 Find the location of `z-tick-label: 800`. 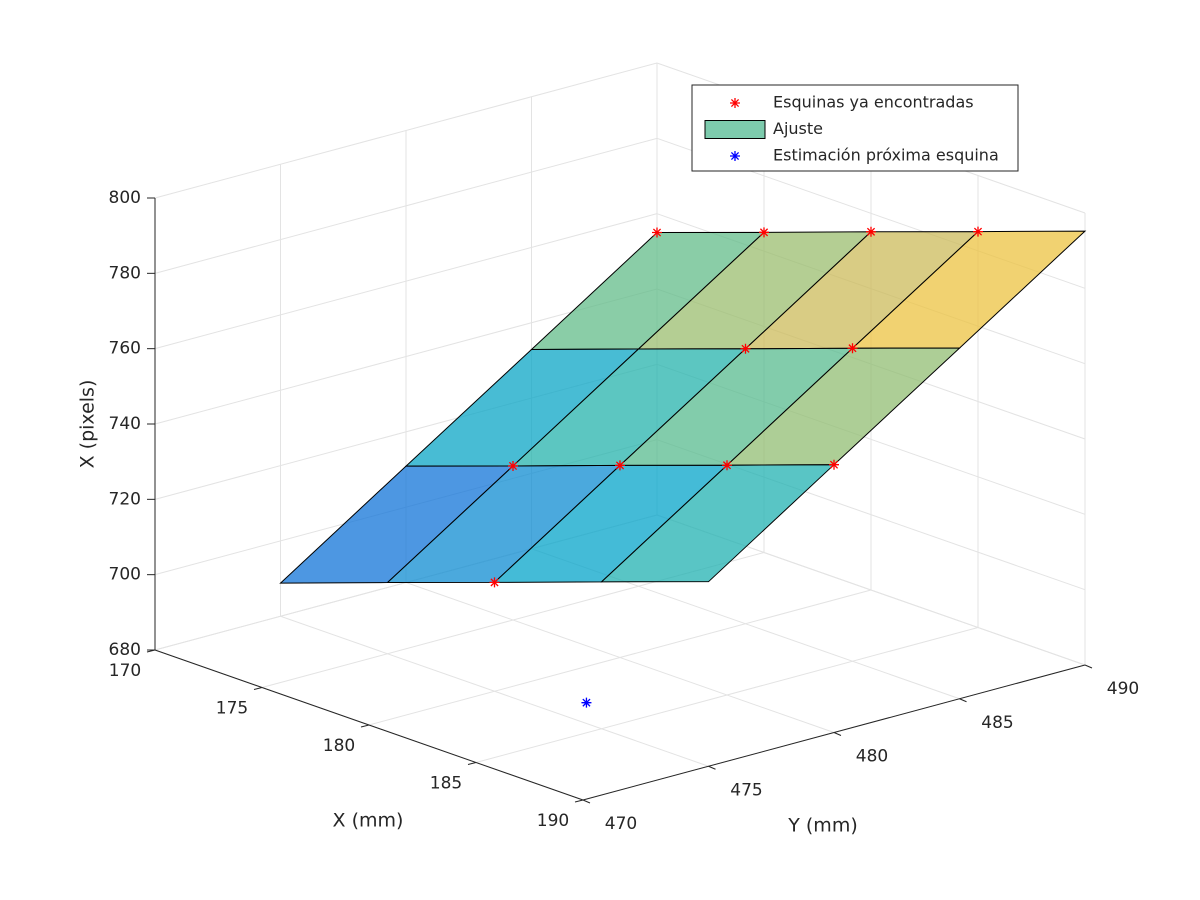

z-tick-label: 800 is located at coordinates (125, 198).